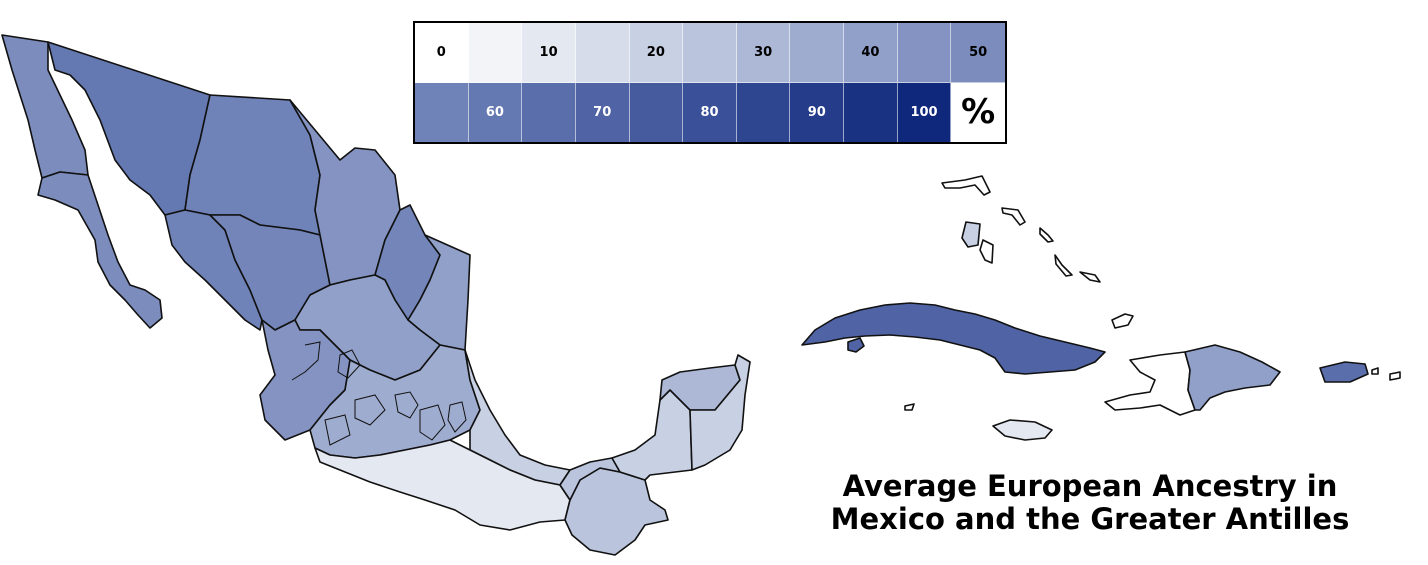  Describe the element at coordinates (978, 112) in the screenshot. I see `legend-percent-sign: %` at that location.